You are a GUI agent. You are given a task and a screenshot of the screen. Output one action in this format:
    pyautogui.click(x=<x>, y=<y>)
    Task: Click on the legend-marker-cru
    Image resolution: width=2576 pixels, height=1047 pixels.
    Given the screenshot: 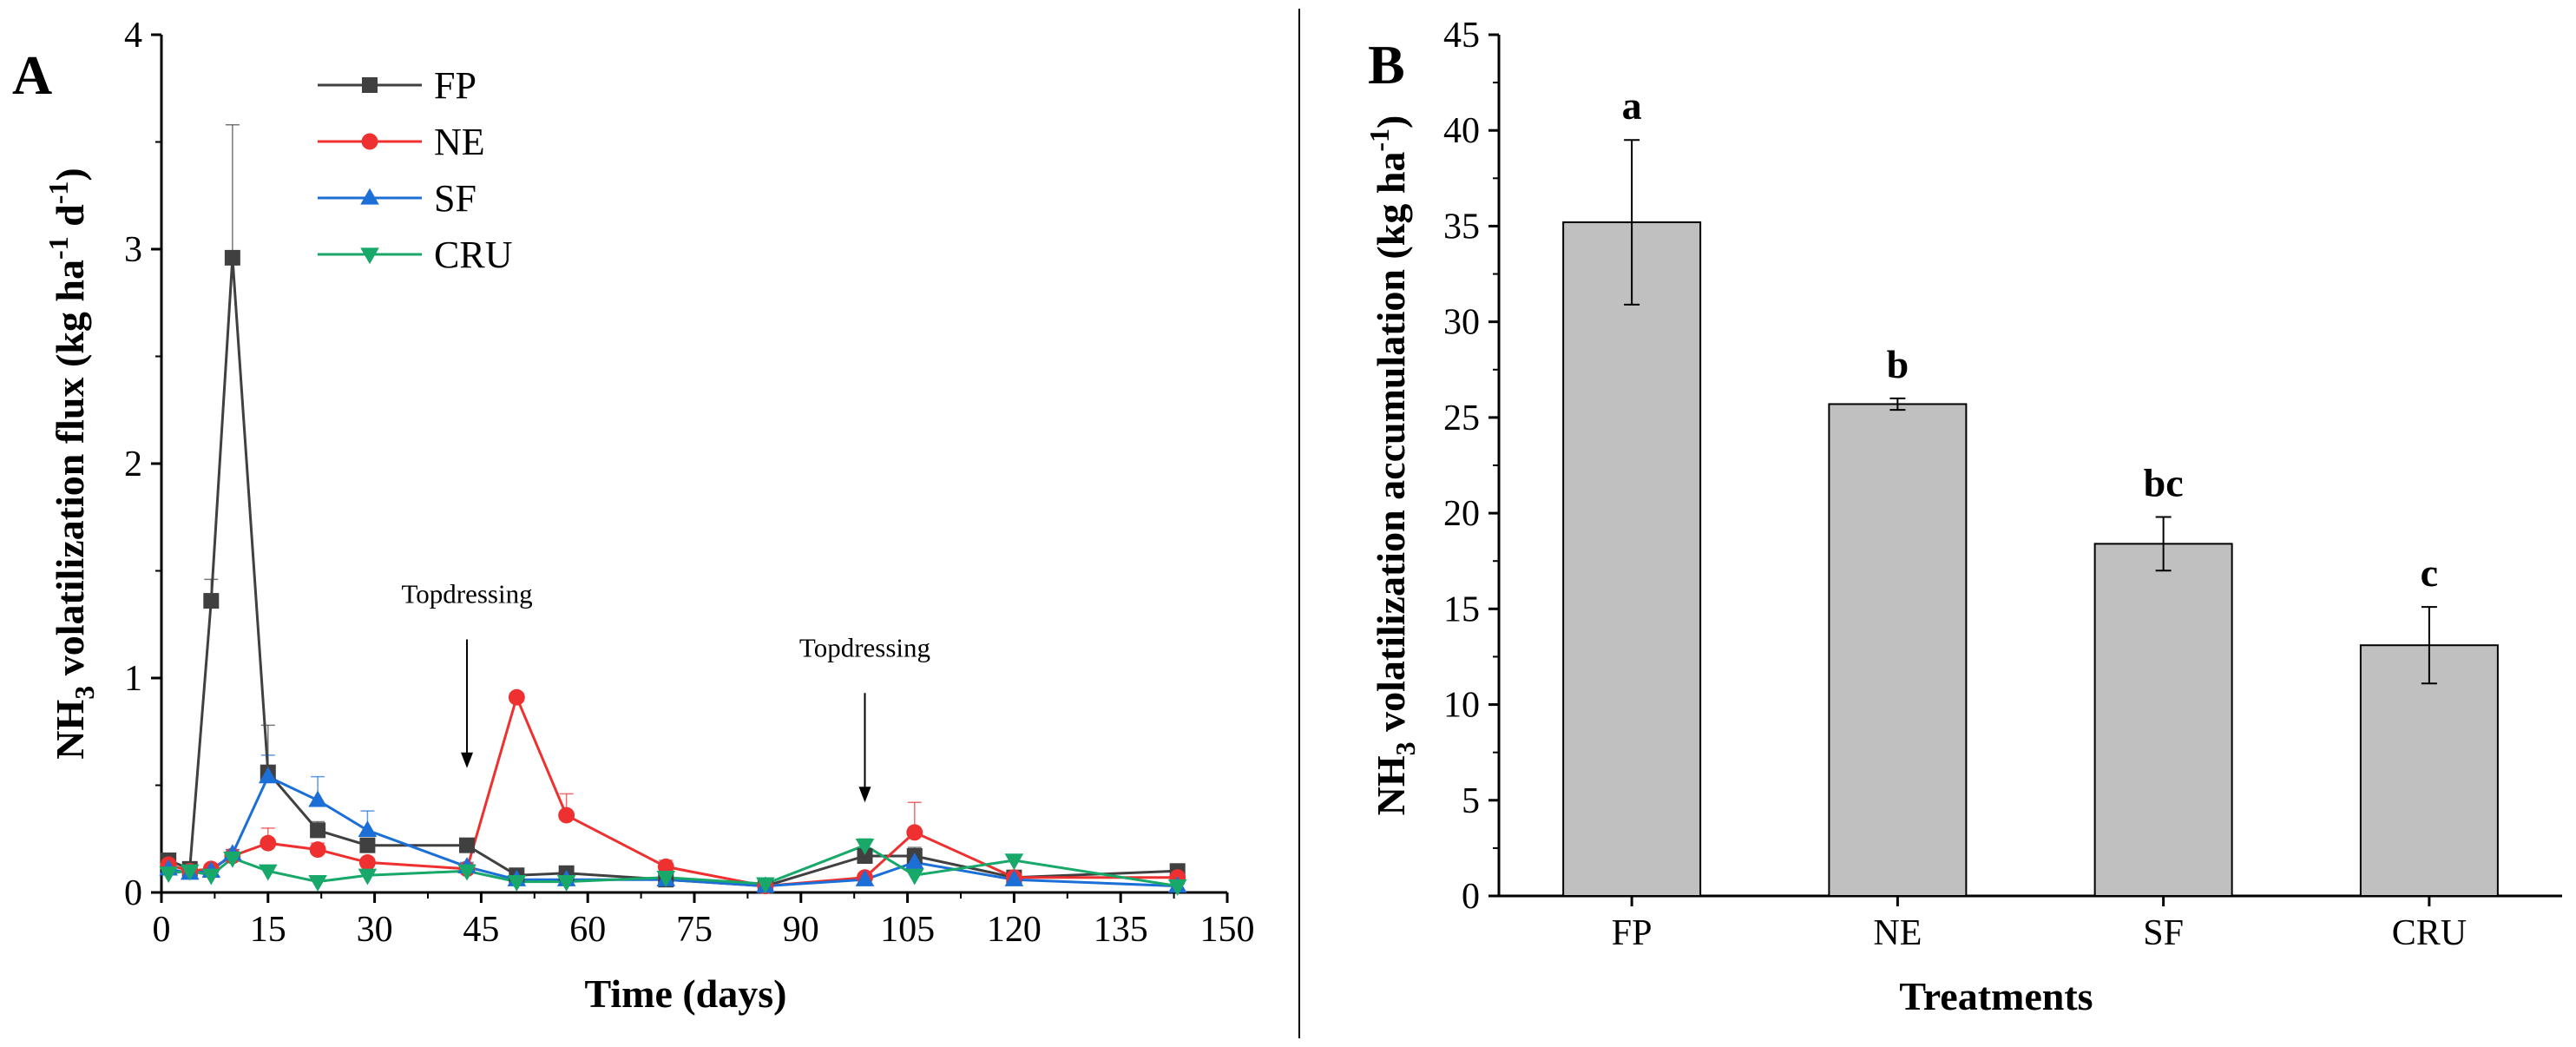 What is the action you would take?
    pyautogui.click(x=370, y=256)
    